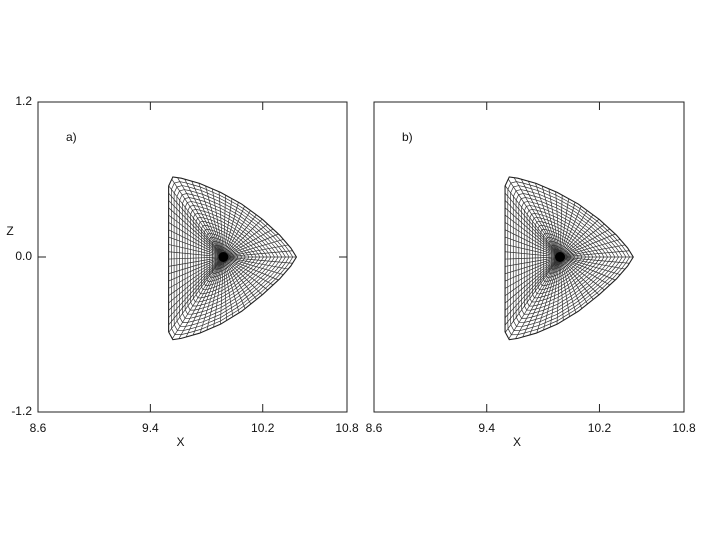 This screenshot has width=705, height=545. What do you see at coordinates (21, 411) in the screenshot?
I see `y-tick-label: -1.2` at bounding box center [21, 411].